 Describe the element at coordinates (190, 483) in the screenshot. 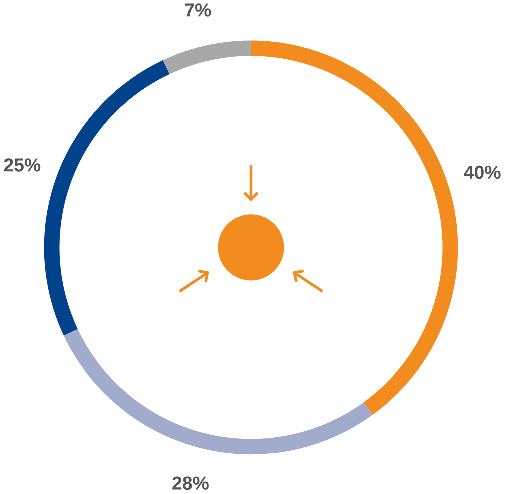

I see `data-label: 28%` at that location.